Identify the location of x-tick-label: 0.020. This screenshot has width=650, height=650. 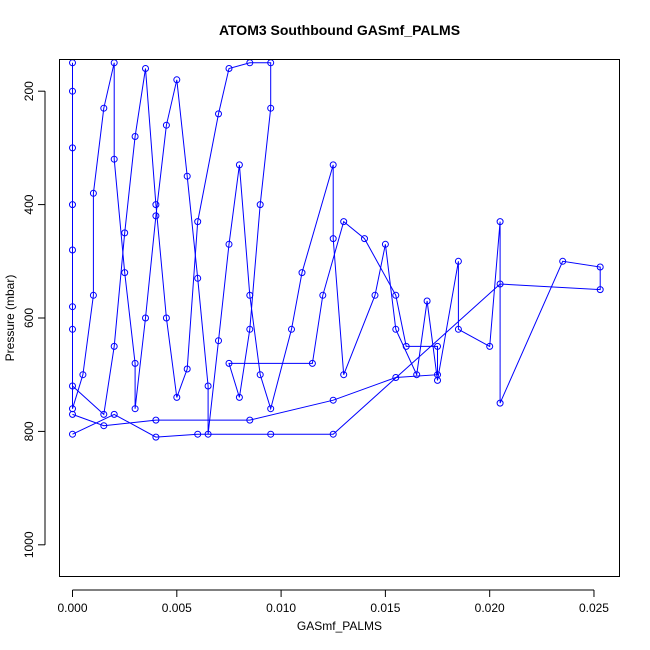
(490, 608).